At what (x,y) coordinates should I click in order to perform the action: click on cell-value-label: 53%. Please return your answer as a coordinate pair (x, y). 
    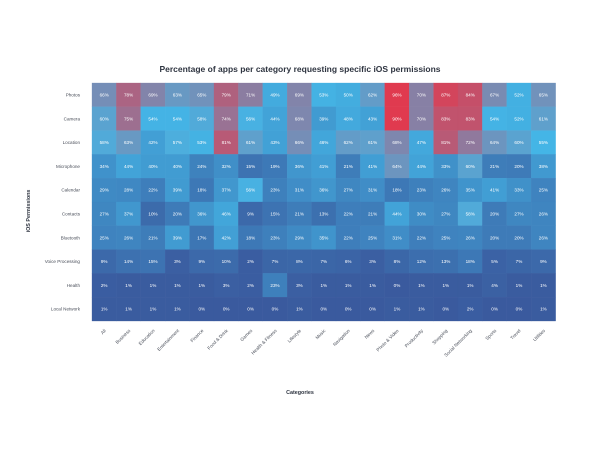
    Looking at the image, I should click on (323, 95).